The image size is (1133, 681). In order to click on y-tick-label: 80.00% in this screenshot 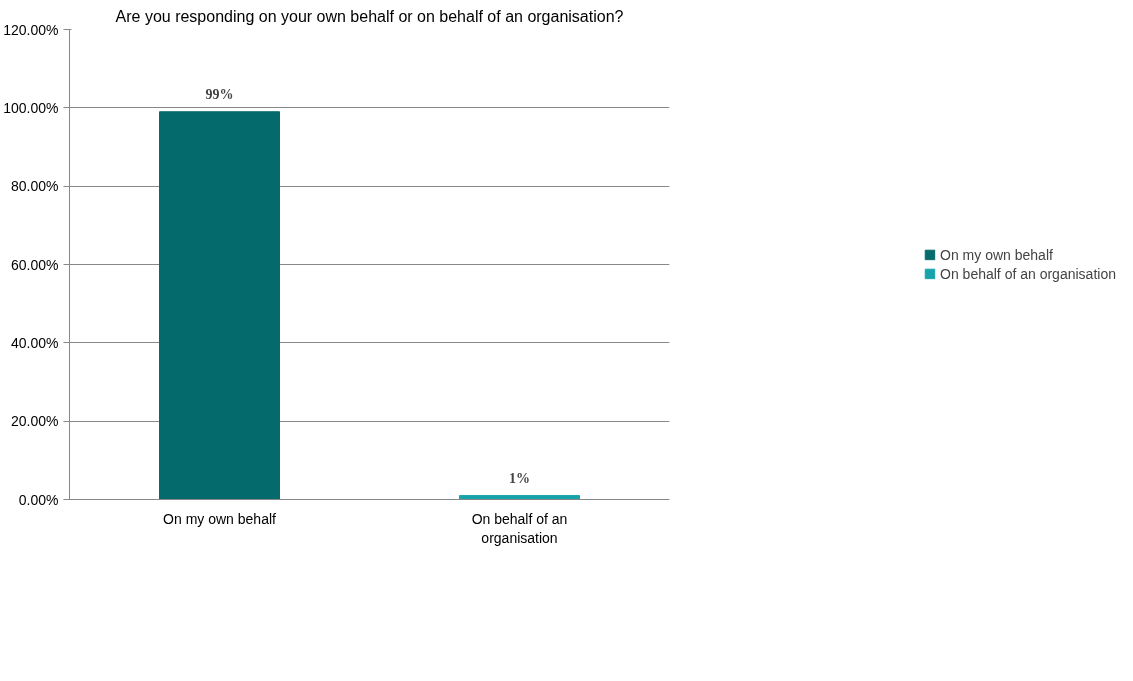, I will do `click(35, 186)`.